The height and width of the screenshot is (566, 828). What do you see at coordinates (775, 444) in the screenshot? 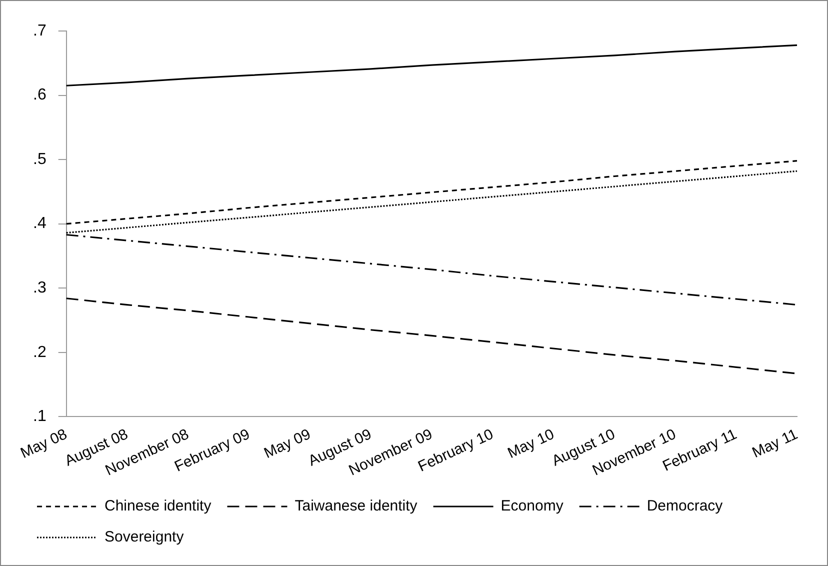
I see `x-tick-label: May 11` at bounding box center [775, 444].